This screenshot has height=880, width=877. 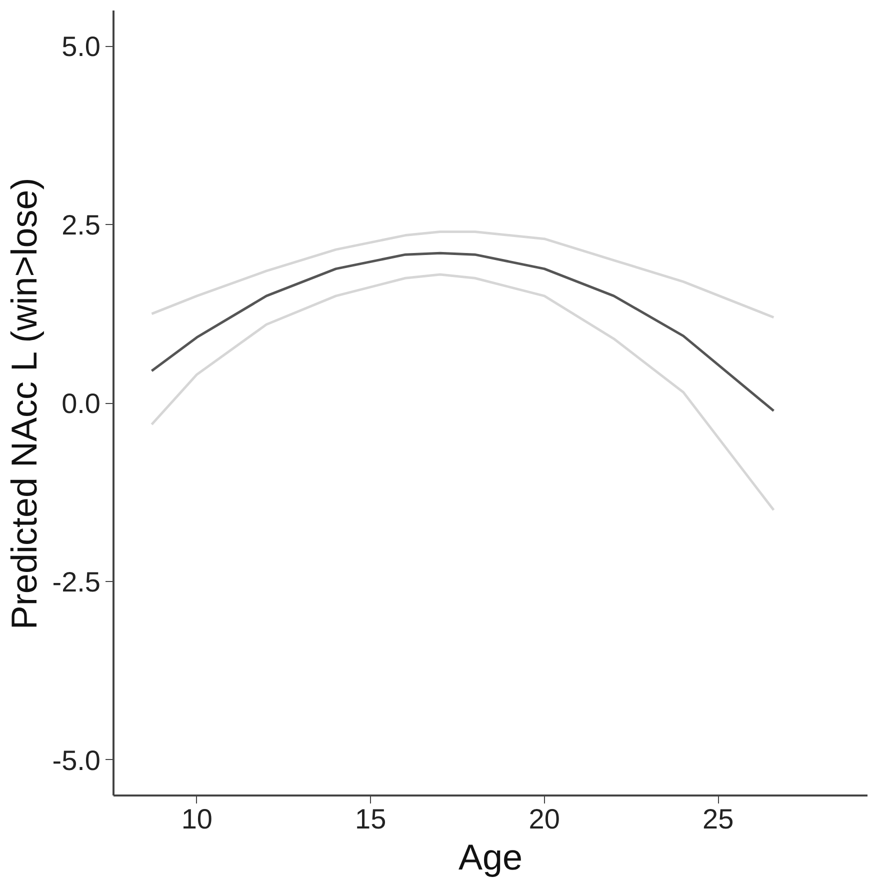 I want to click on y-tick-label: -2.5, so click(x=76, y=582).